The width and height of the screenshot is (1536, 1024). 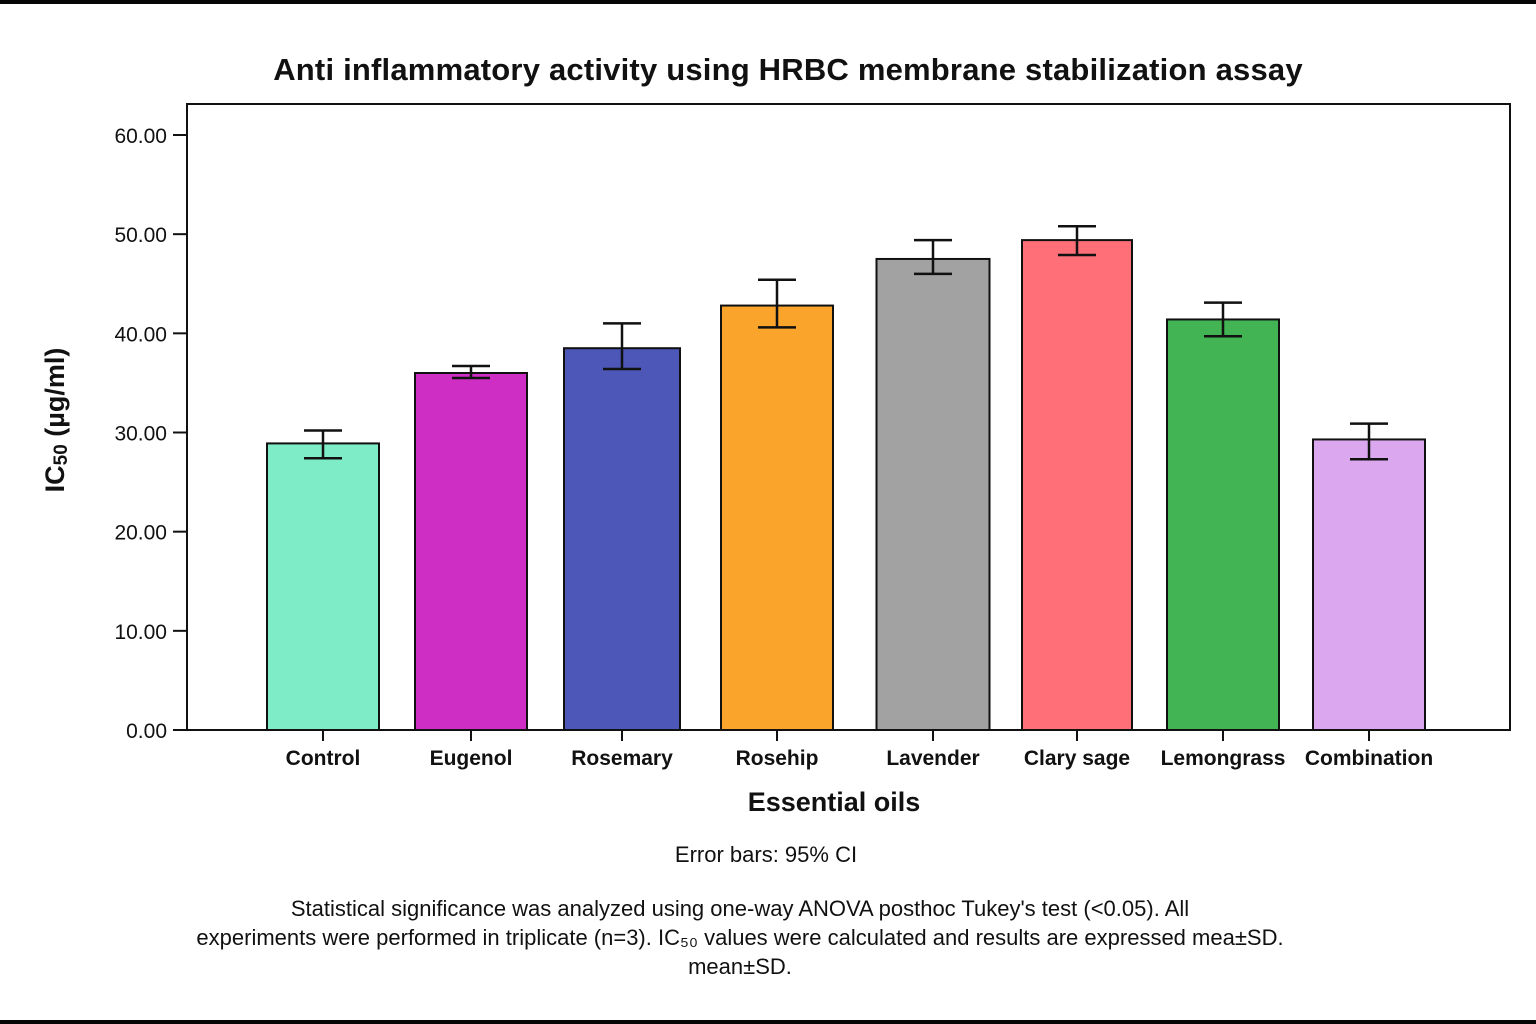 I want to click on footnote-line: mean±SD., so click(x=740, y=966).